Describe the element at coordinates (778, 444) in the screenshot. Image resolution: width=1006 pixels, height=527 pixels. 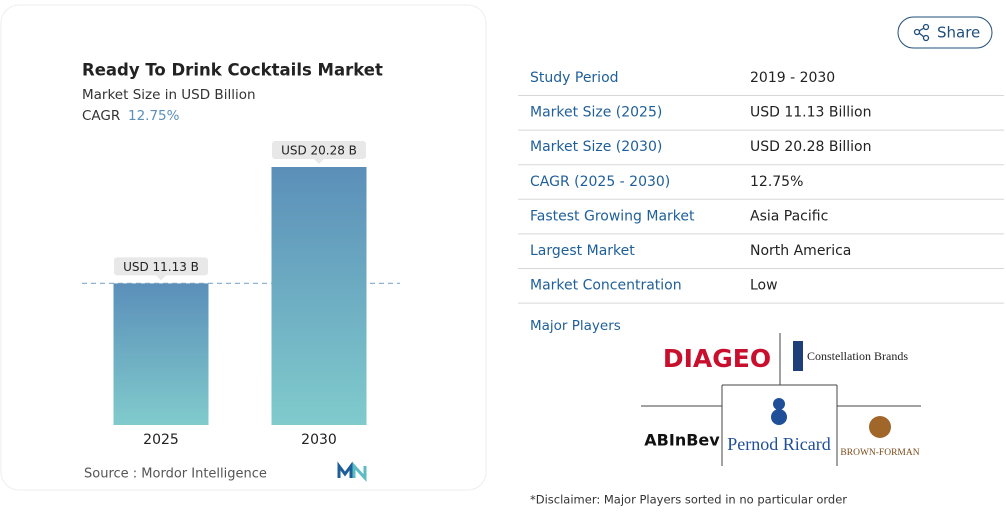
I see `logo-pernod: Pernod Ricard` at that location.